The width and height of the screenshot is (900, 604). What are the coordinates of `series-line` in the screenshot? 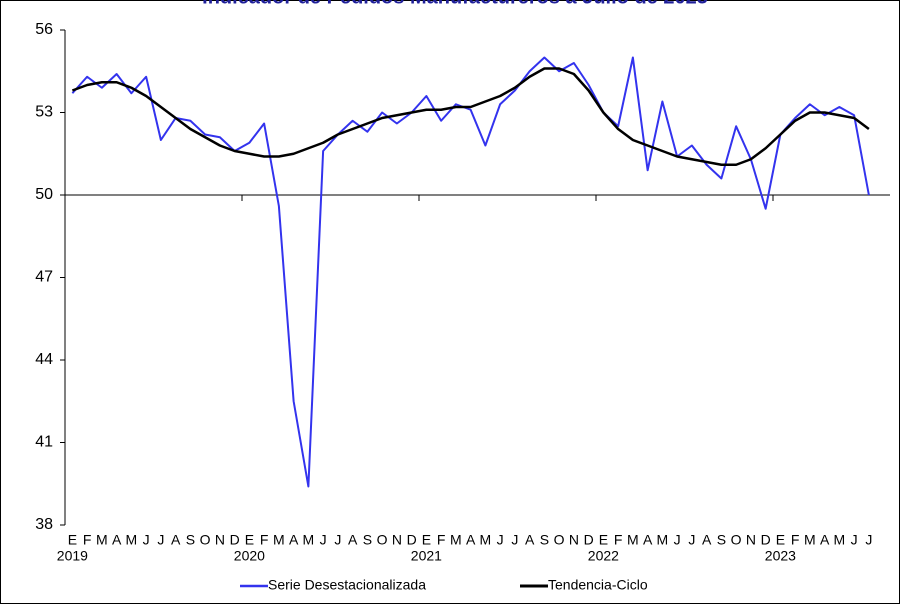 It's located at (470, 116).